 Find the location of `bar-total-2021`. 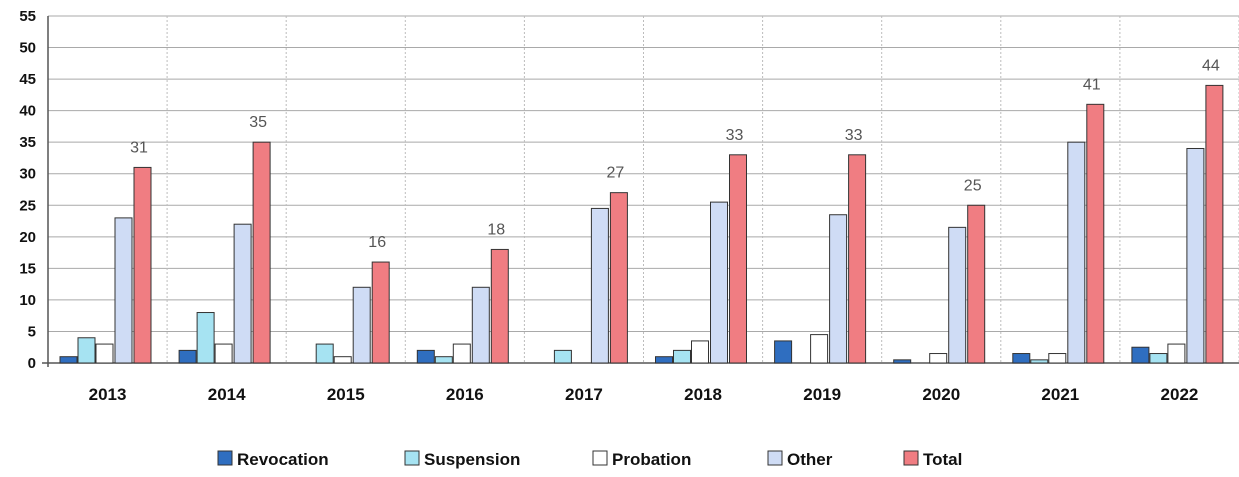

bar-total-2021 is located at coordinates (1095, 233).